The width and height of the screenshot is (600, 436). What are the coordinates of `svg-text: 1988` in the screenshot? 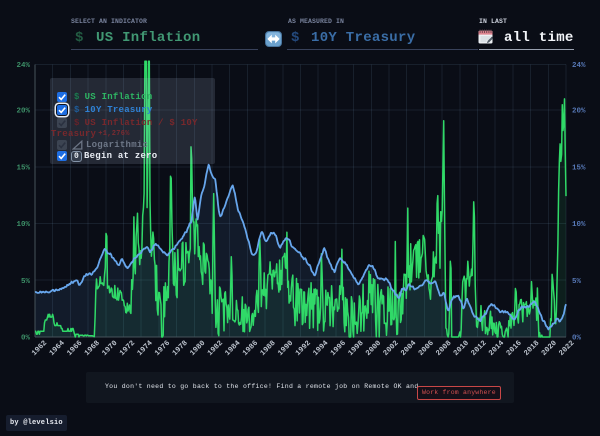 It's located at (268, 348).